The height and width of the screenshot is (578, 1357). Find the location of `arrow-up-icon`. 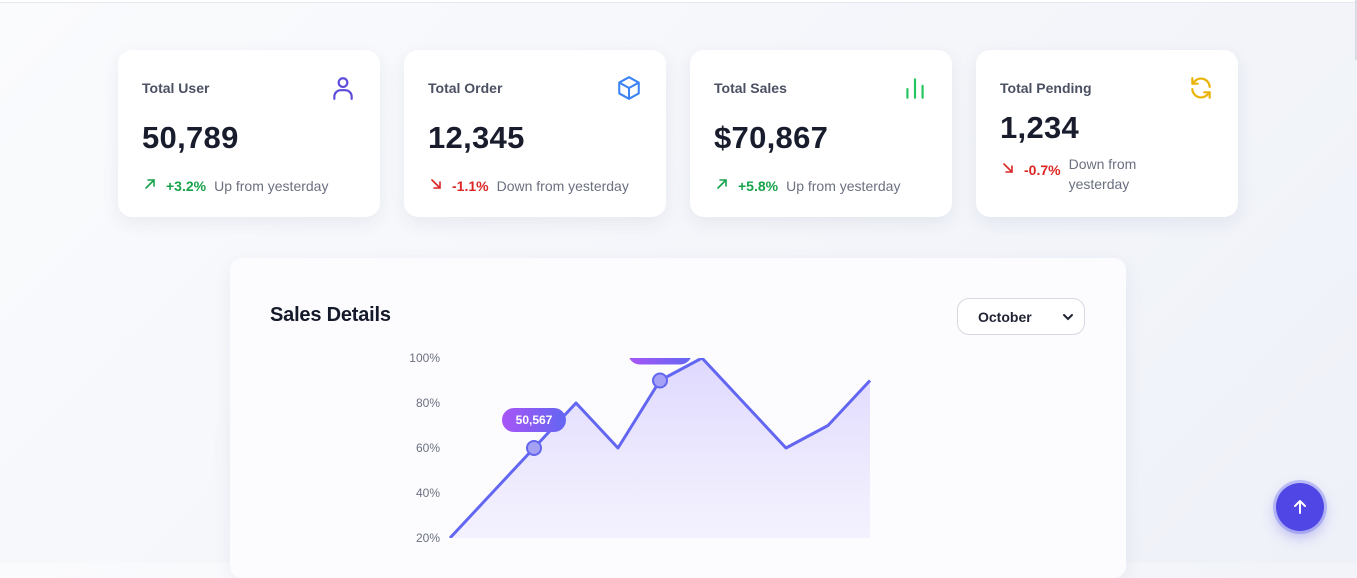

arrow-up-icon is located at coordinates (1300, 507).